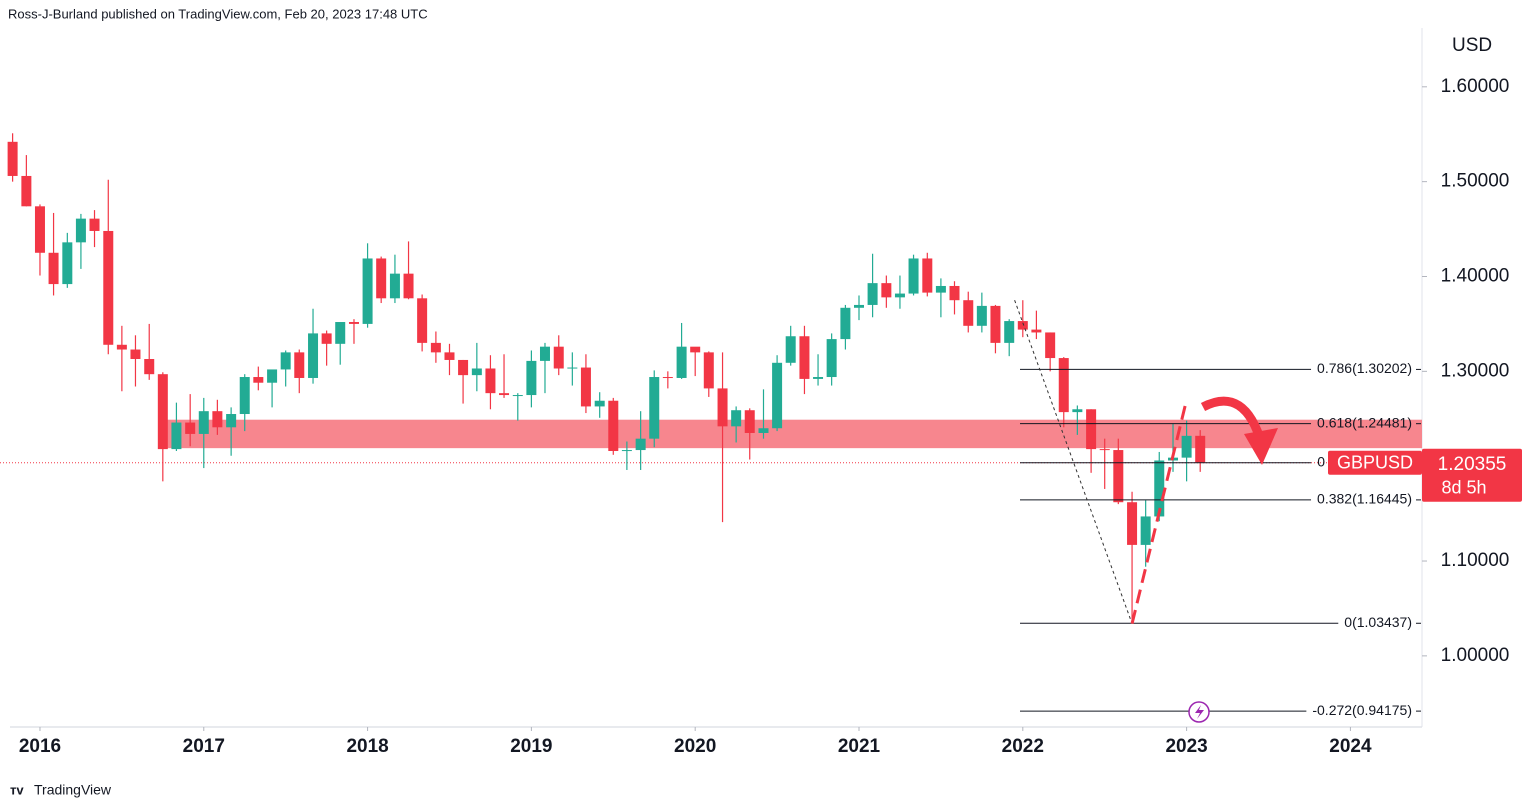 This screenshot has width=1536, height=809. What do you see at coordinates (1475, 86) in the screenshot?
I see `y-tick-label: 1.60000` at bounding box center [1475, 86].